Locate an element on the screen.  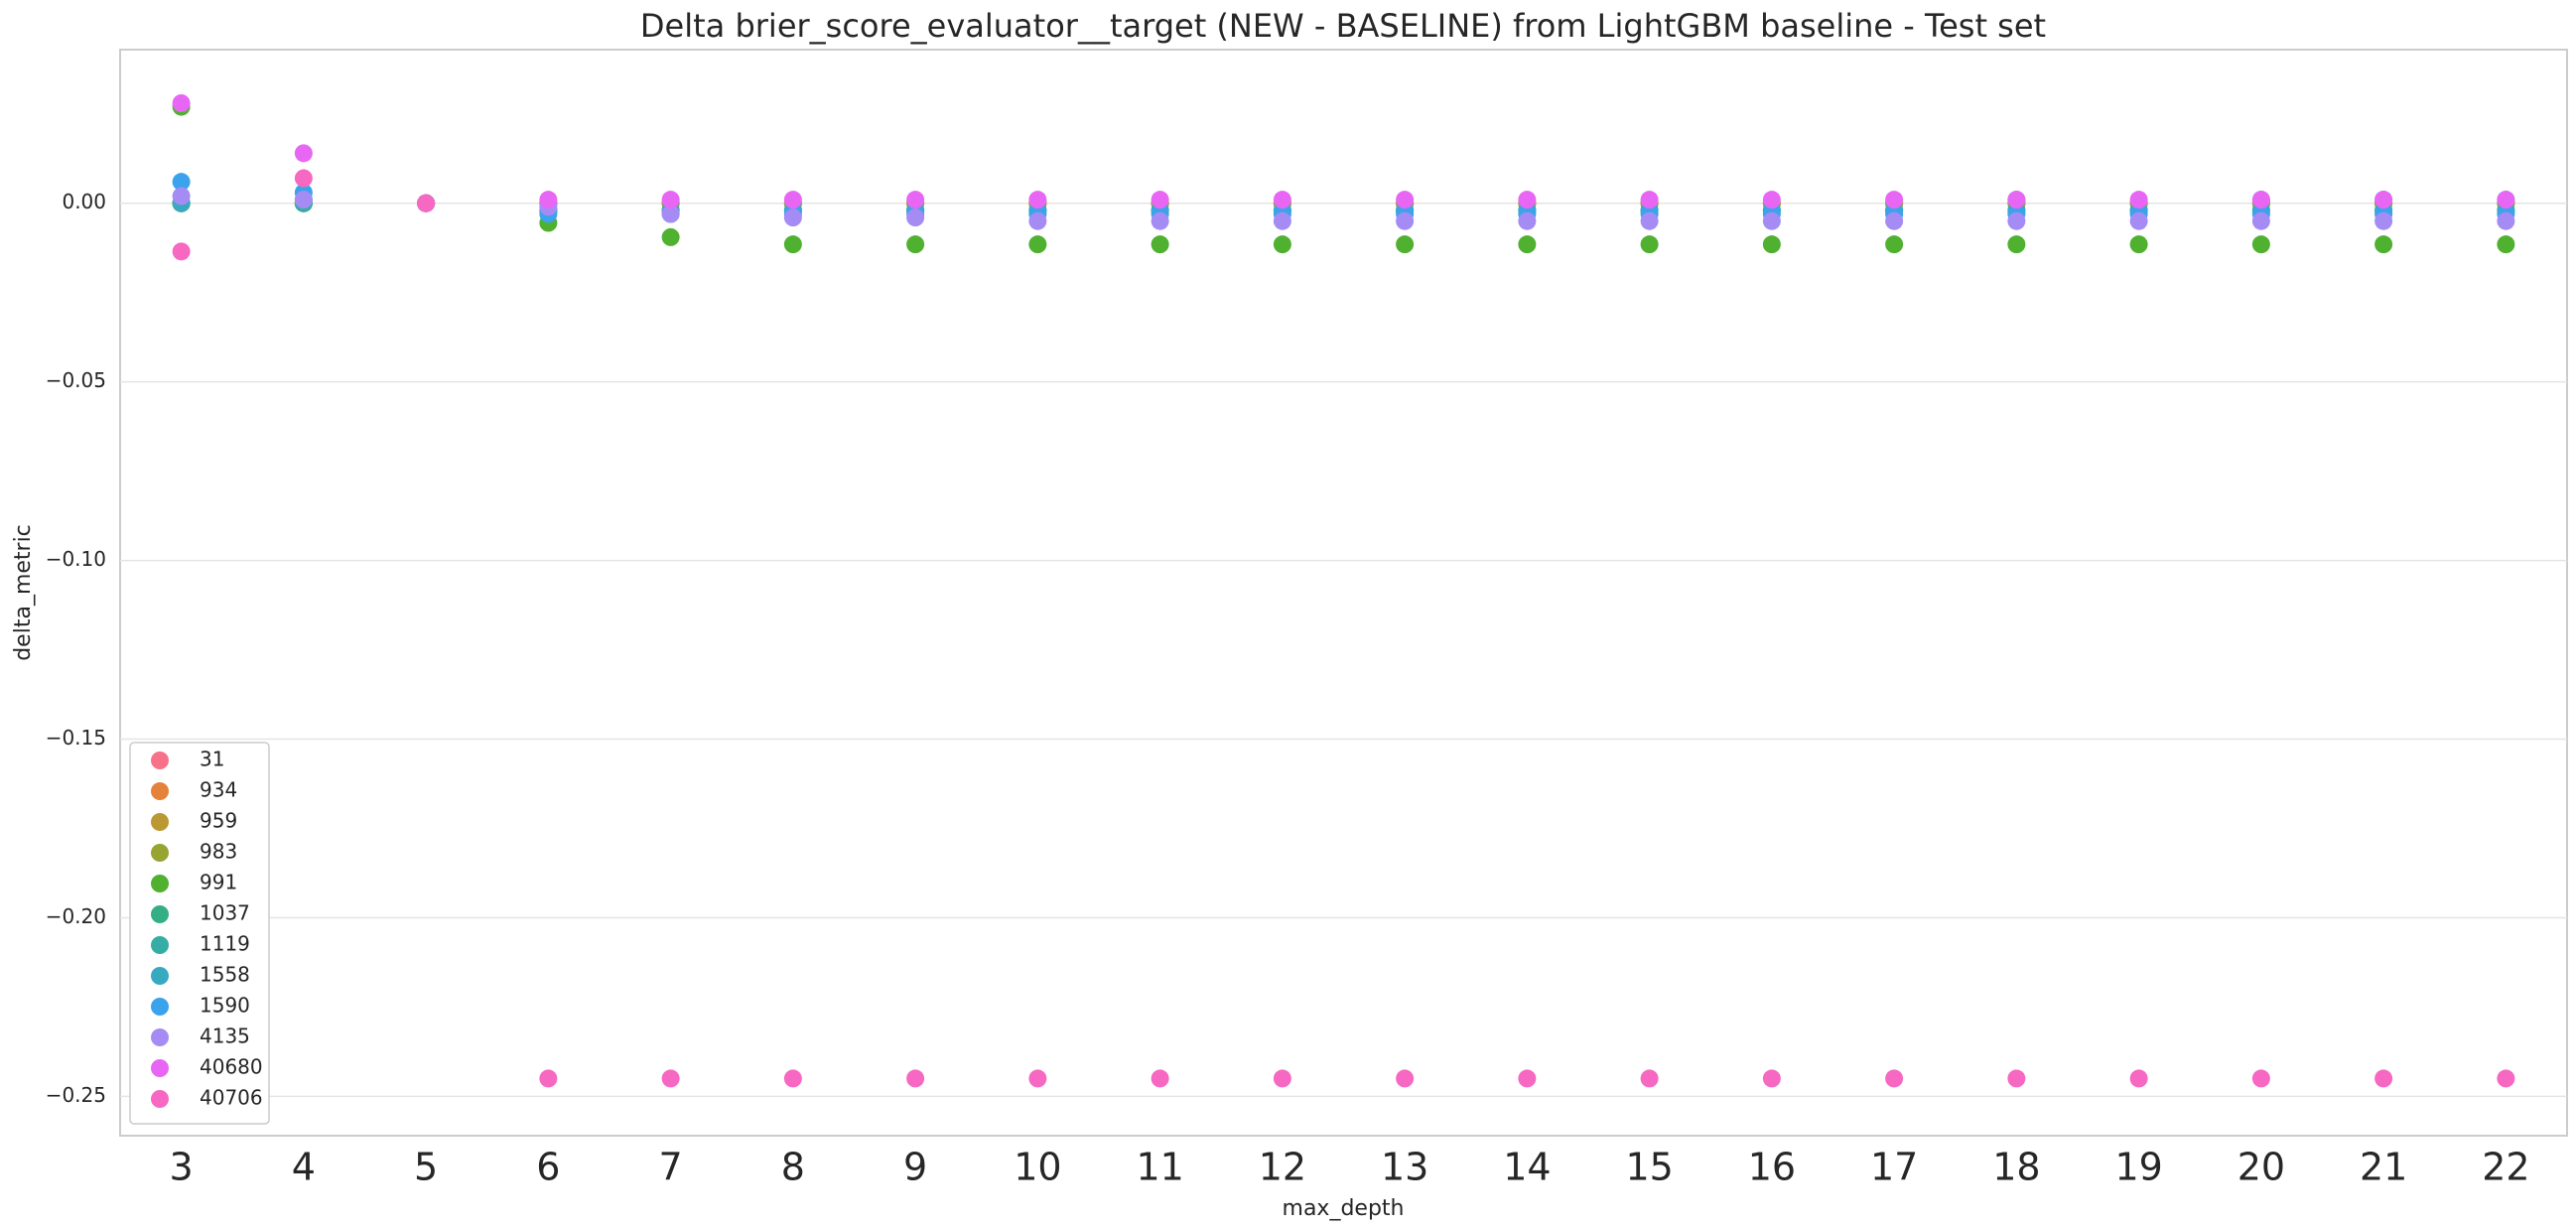
legend-label: 983 is located at coordinates (218, 852).